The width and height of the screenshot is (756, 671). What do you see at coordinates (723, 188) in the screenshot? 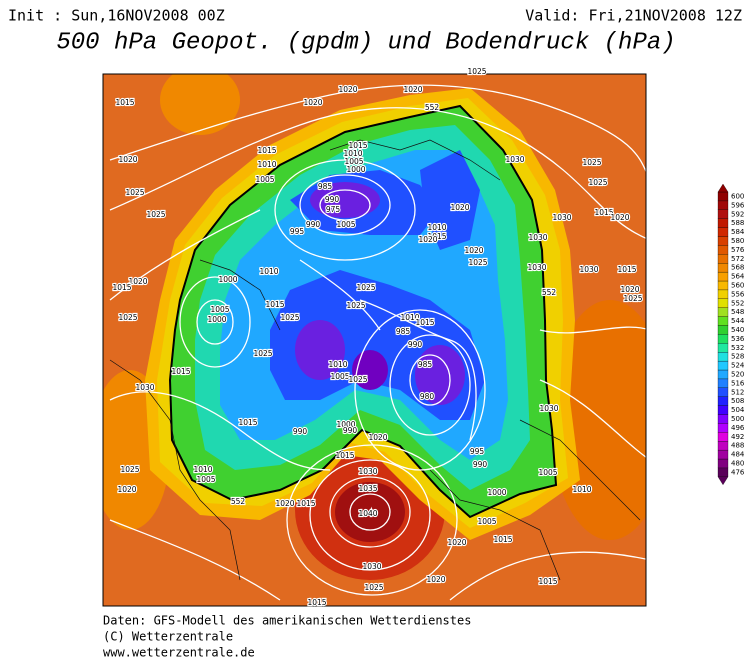
I see `colorbar-top-arrow` at bounding box center [723, 188].